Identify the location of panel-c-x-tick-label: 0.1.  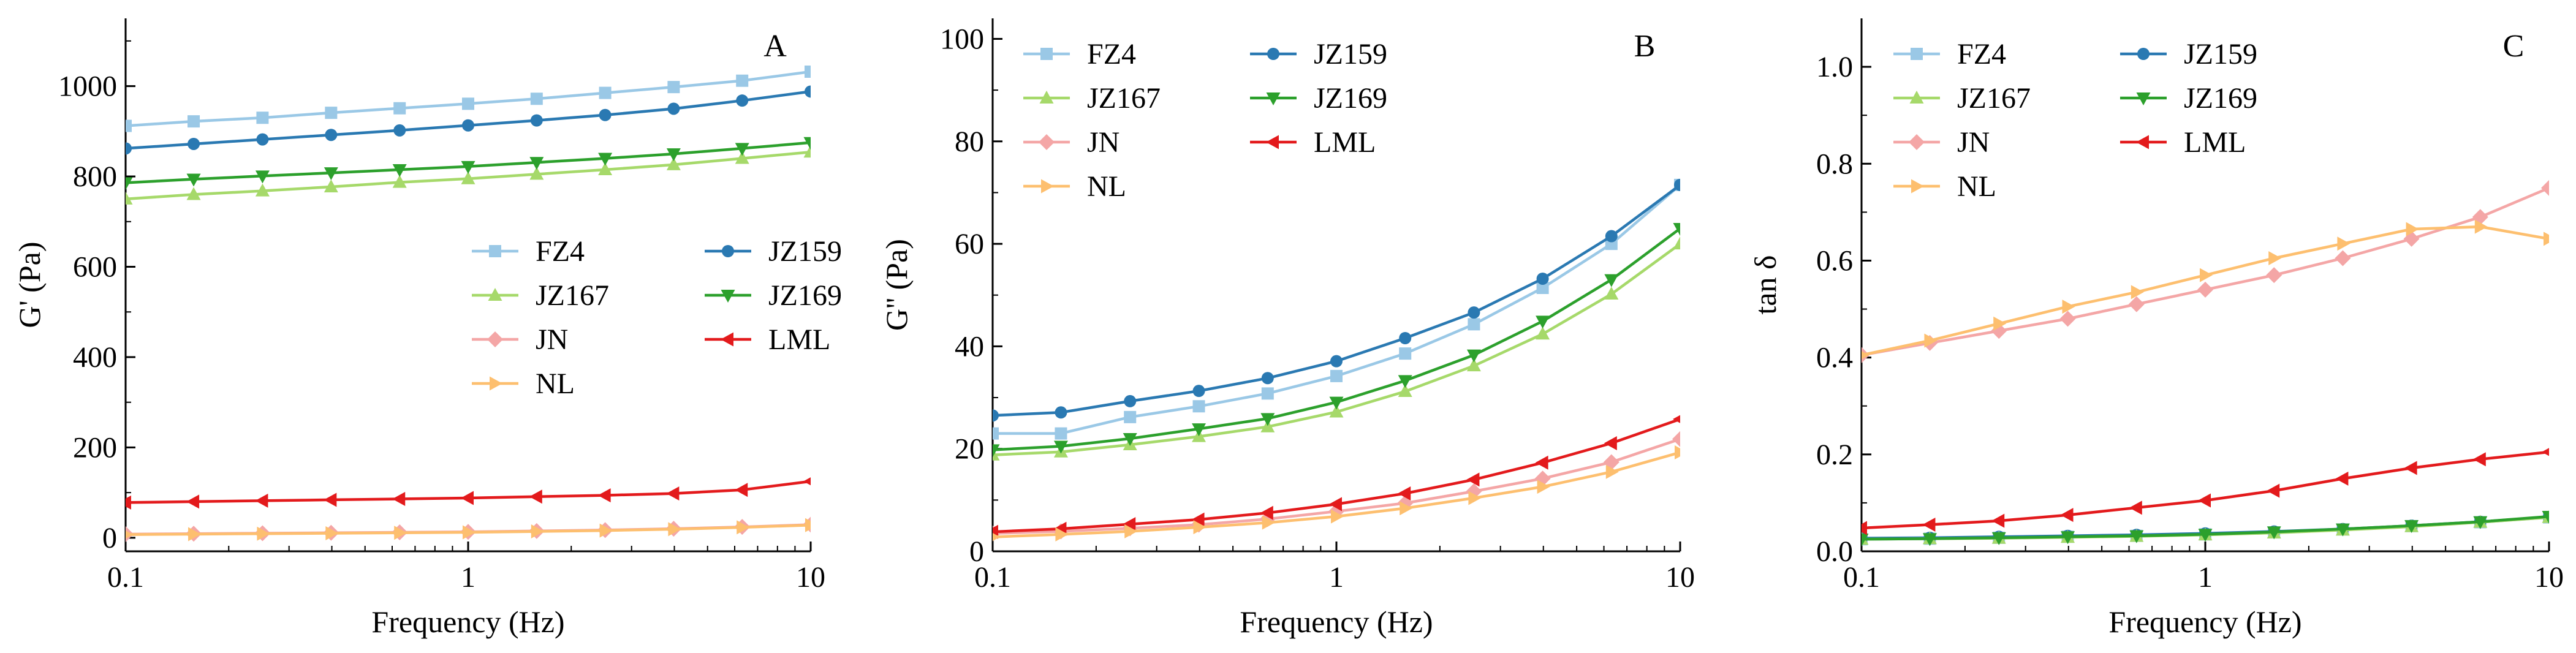
(1861, 577).